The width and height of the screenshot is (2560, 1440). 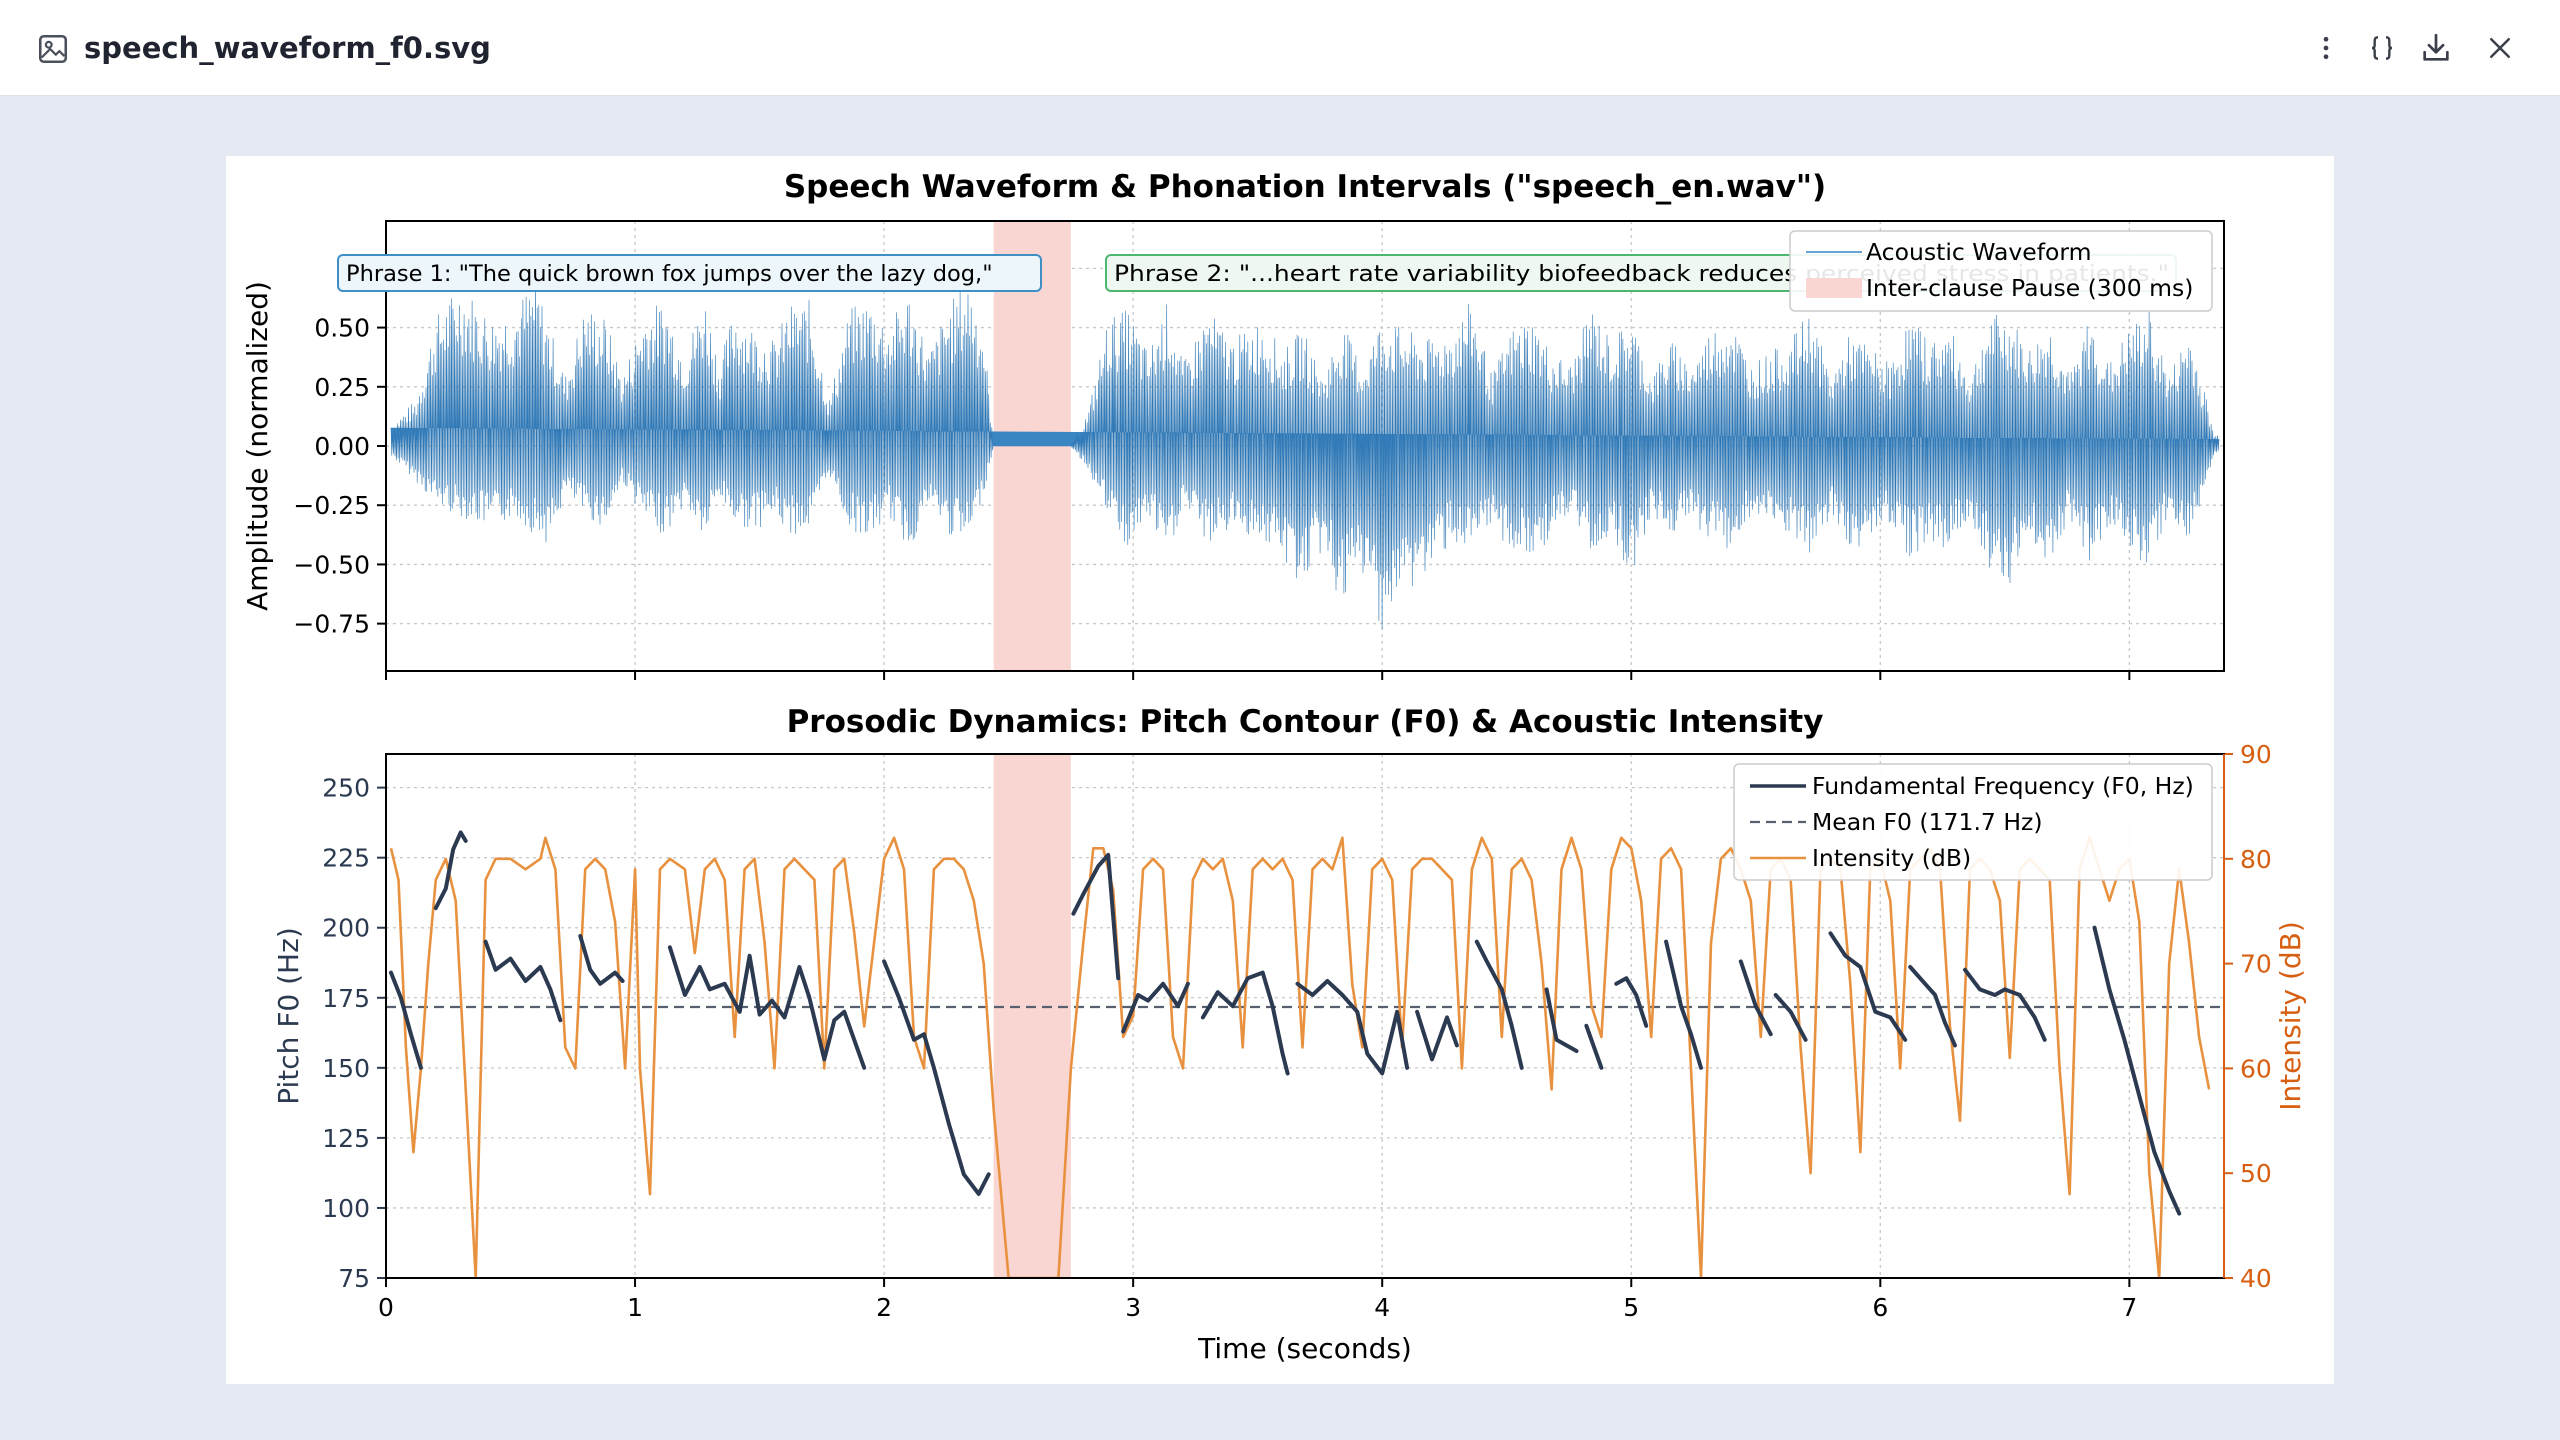 What do you see at coordinates (331, 505) in the screenshot?
I see `top-y-tick-label: −0.25` at bounding box center [331, 505].